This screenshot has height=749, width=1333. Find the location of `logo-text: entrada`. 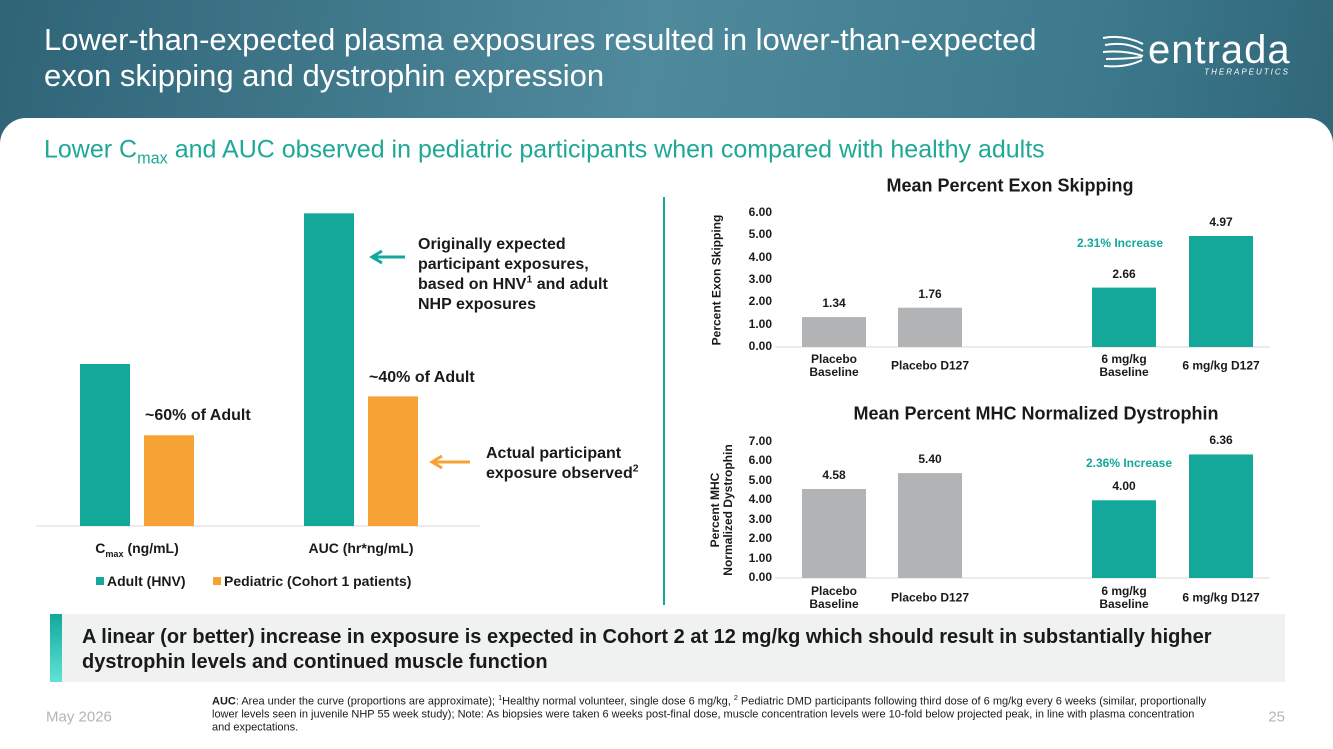

logo-text: entrada is located at coordinates (1219, 50).